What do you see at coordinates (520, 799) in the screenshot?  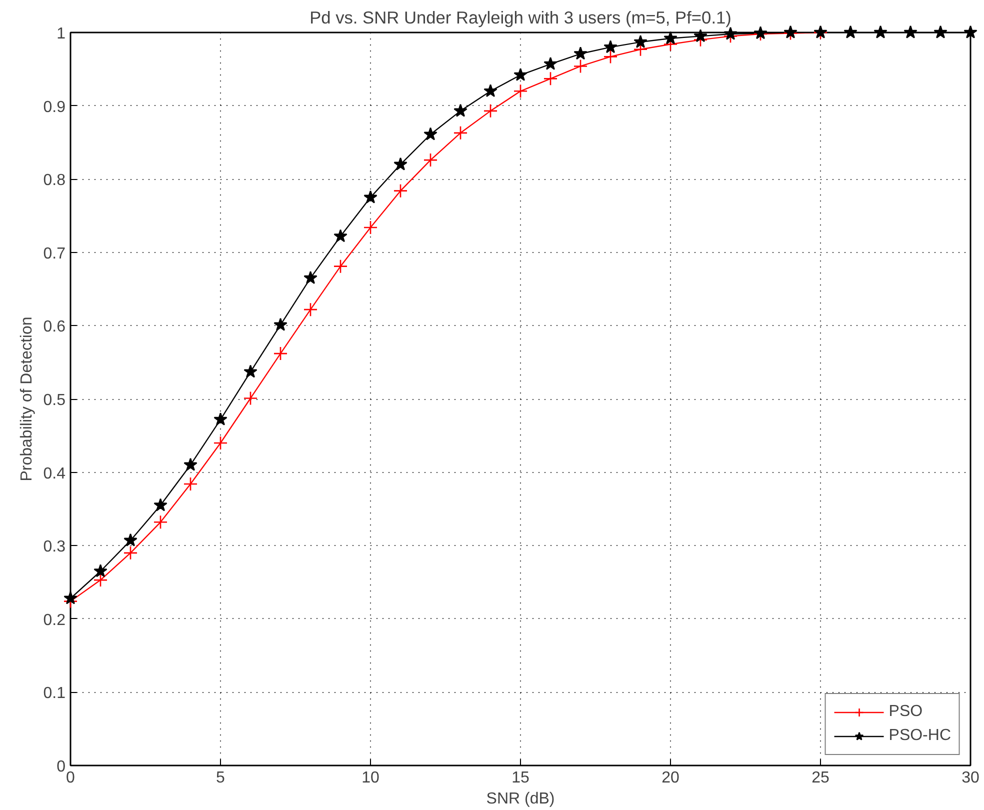 I see `x-axis-title: SNR (dB)` at bounding box center [520, 799].